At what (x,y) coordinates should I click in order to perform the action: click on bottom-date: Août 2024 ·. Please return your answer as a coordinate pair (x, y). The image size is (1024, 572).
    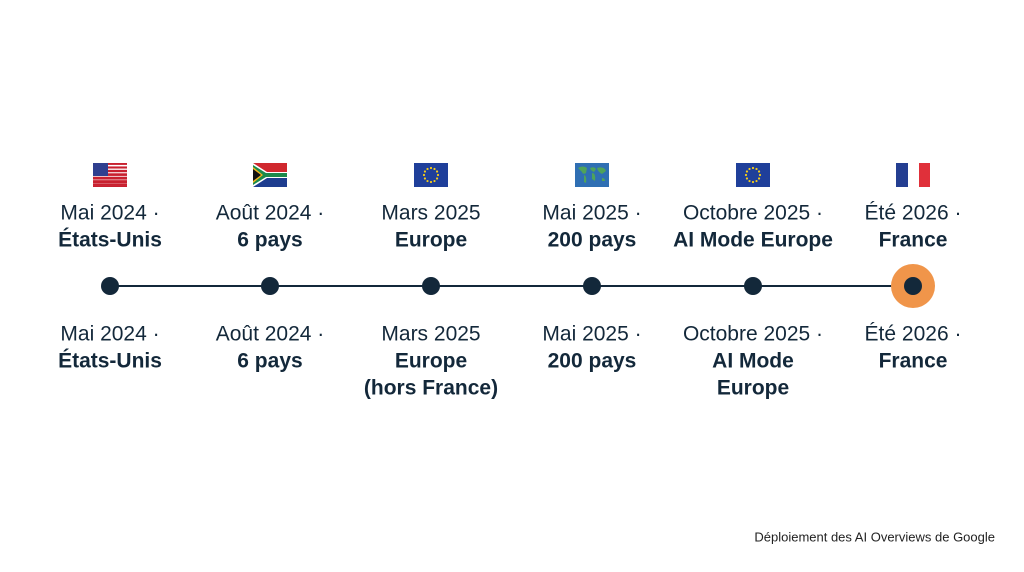
    Looking at the image, I should click on (270, 334).